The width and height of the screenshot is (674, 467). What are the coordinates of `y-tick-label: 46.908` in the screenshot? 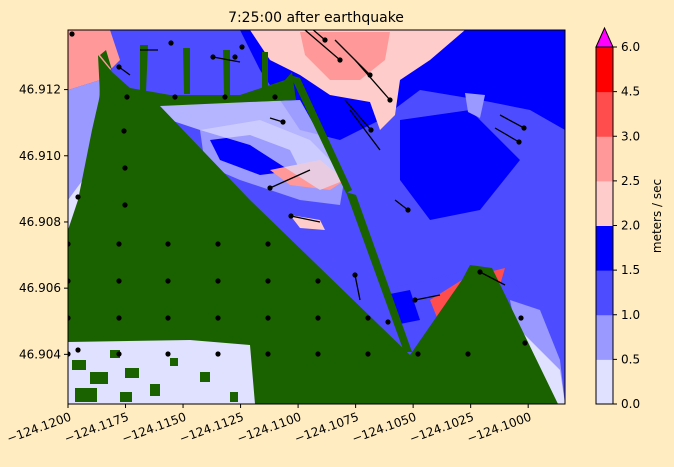 It's located at (40, 222).